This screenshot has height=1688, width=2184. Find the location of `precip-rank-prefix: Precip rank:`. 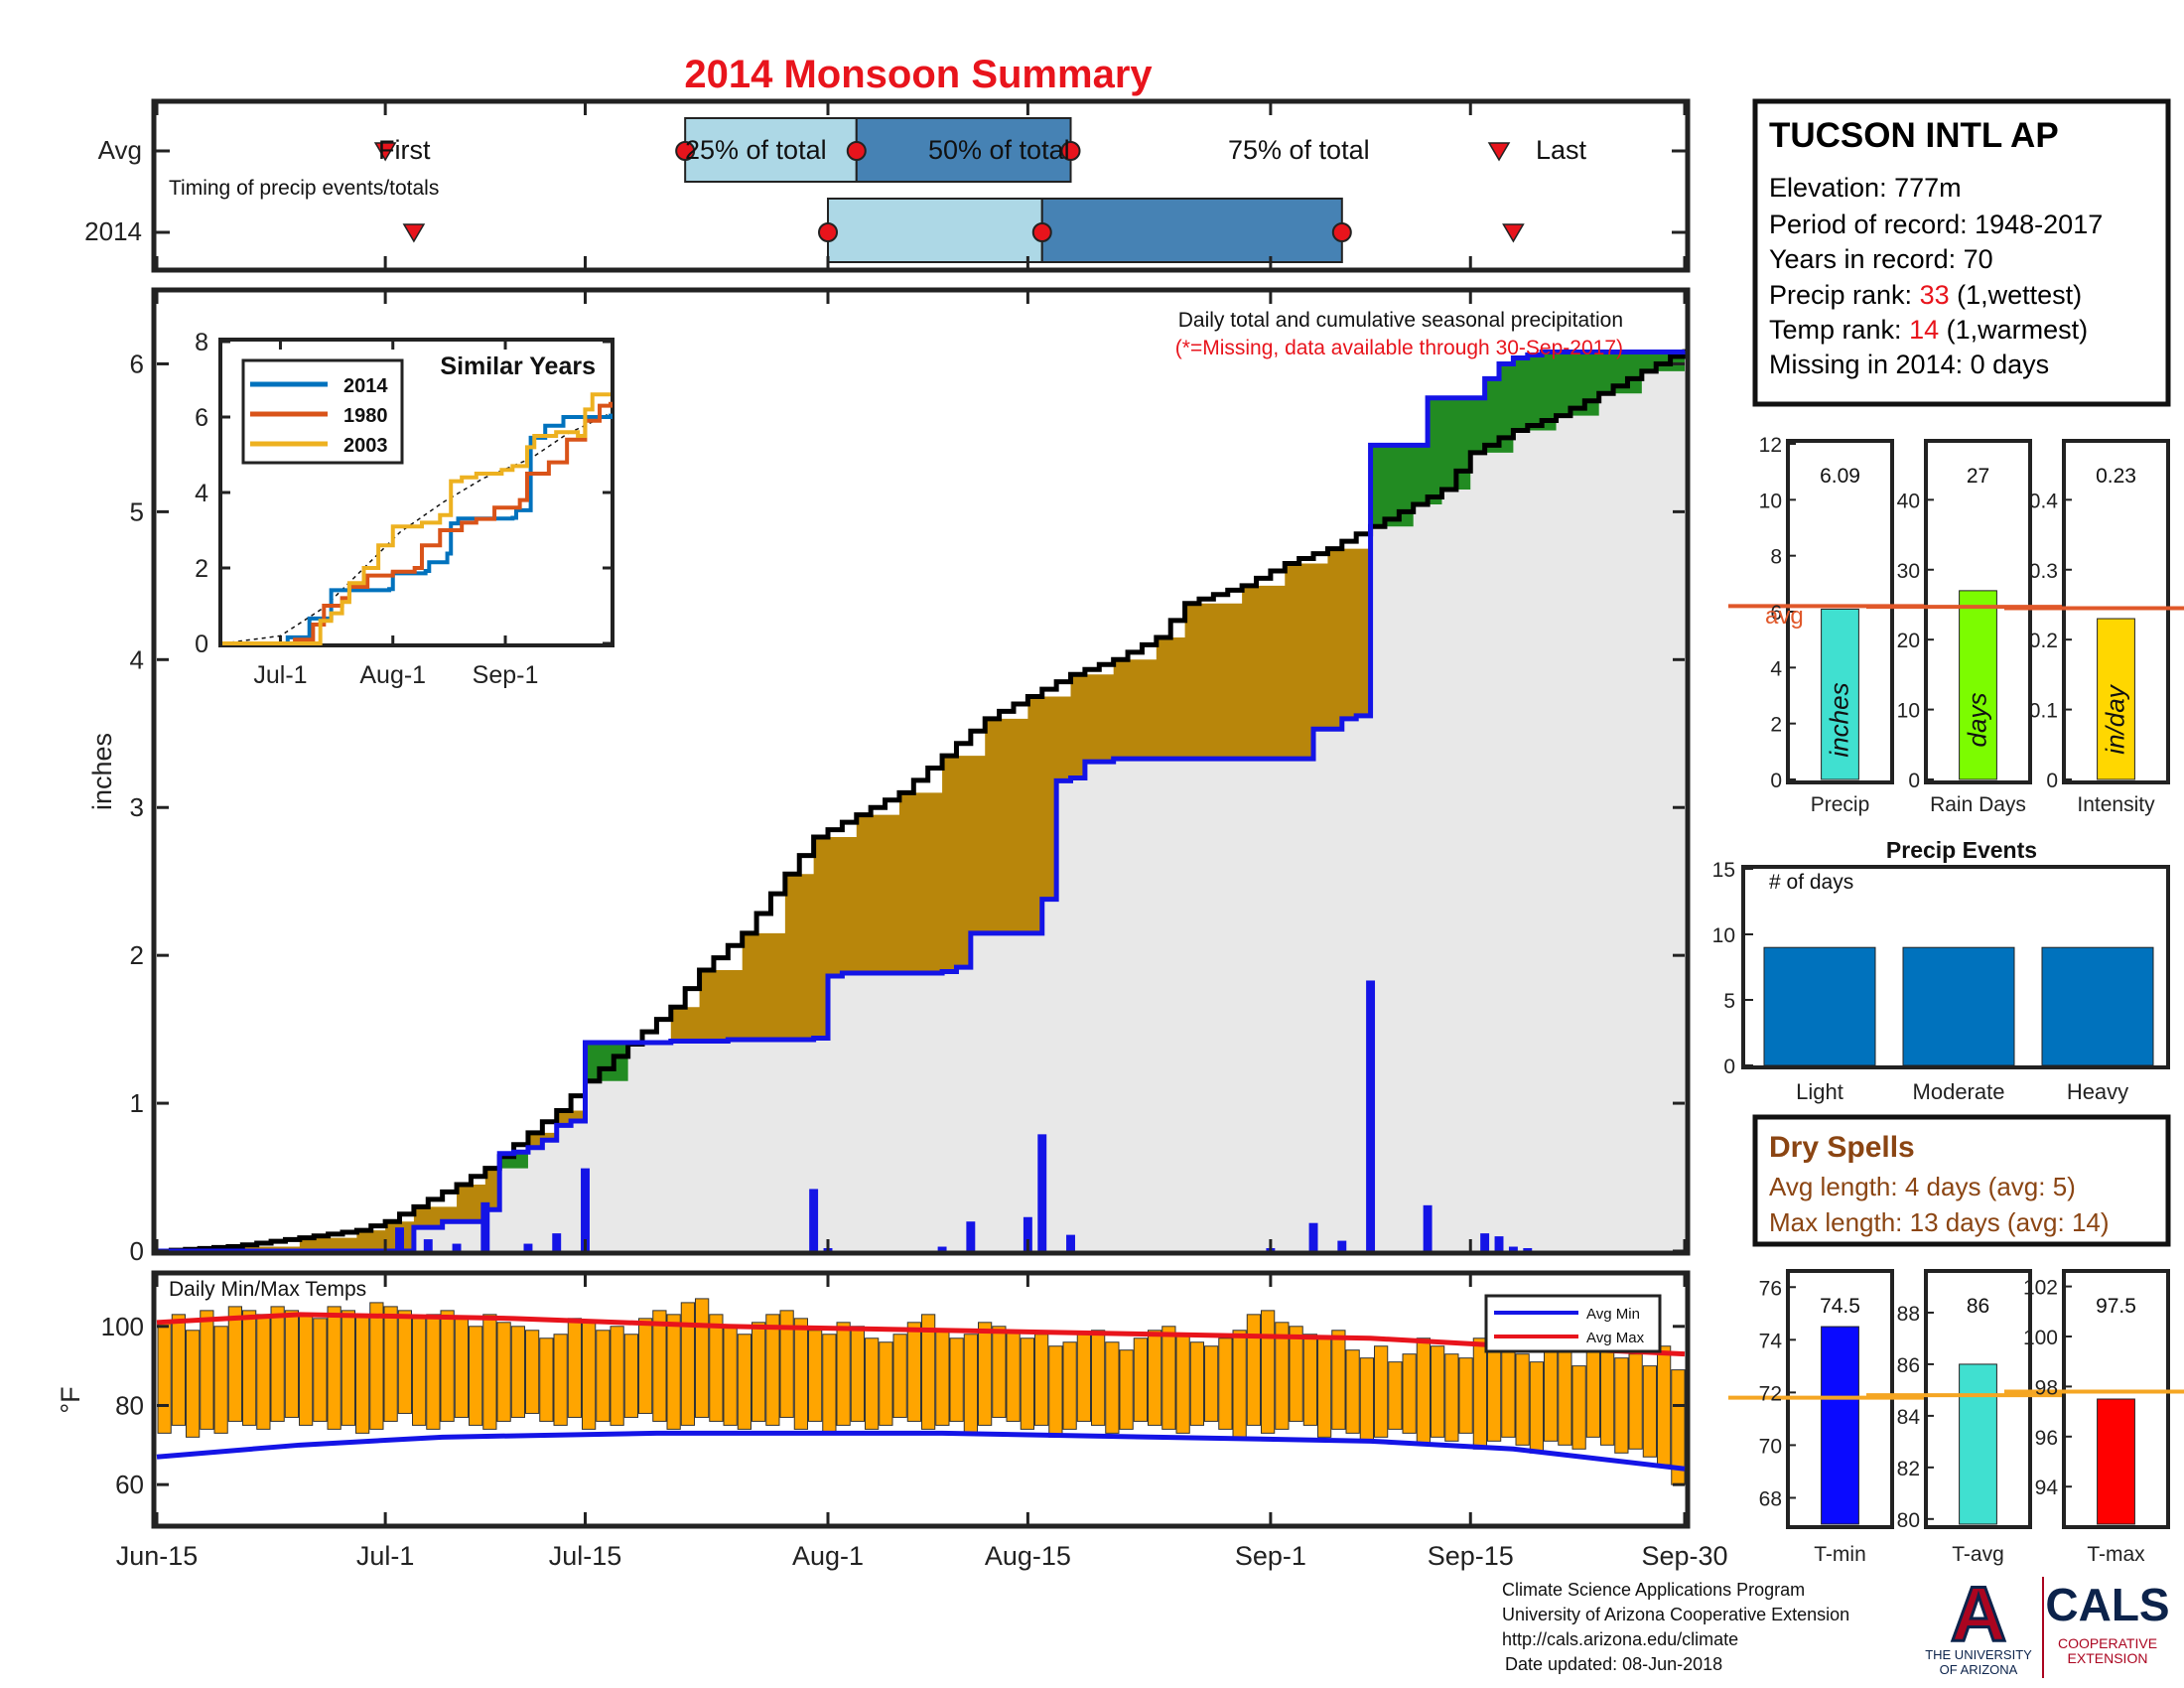

precip-rank-prefix: Precip rank: is located at coordinates (1844, 295).